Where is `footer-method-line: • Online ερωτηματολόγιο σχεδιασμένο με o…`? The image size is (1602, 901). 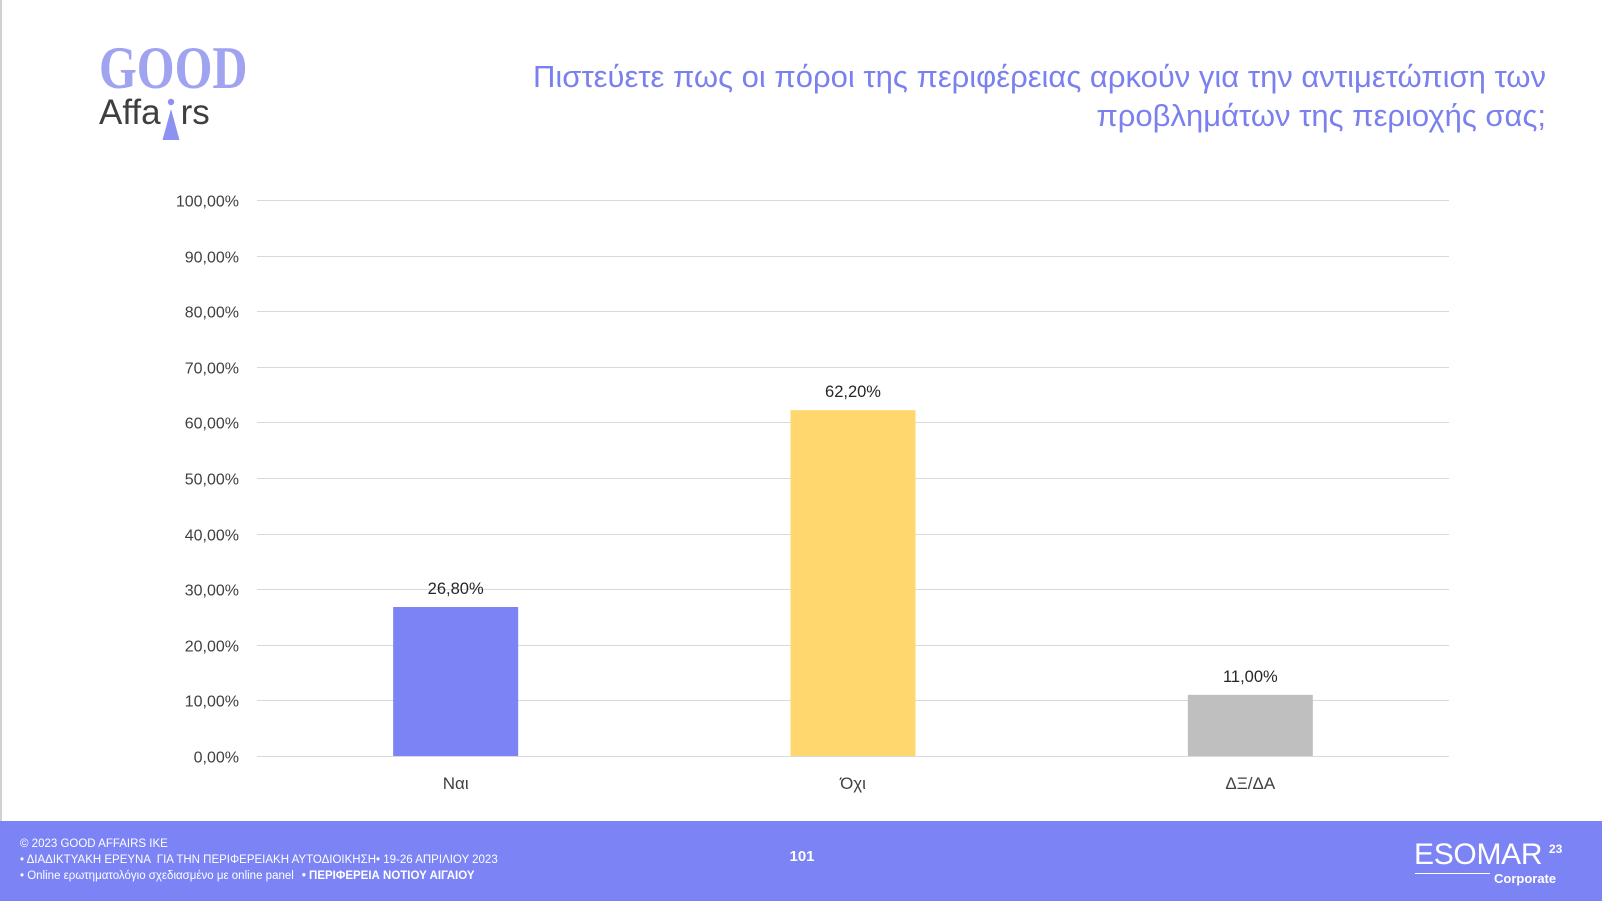 footer-method-line: • Online ερωτηματολόγιο σχεδιασμένο με o… is located at coordinates (157, 876).